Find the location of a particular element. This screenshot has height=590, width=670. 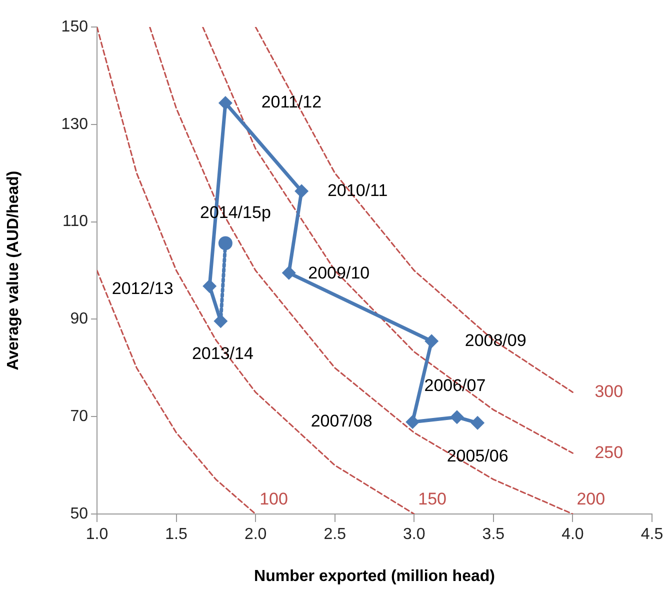

x-tick-label: 4.0 is located at coordinates (573, 535).